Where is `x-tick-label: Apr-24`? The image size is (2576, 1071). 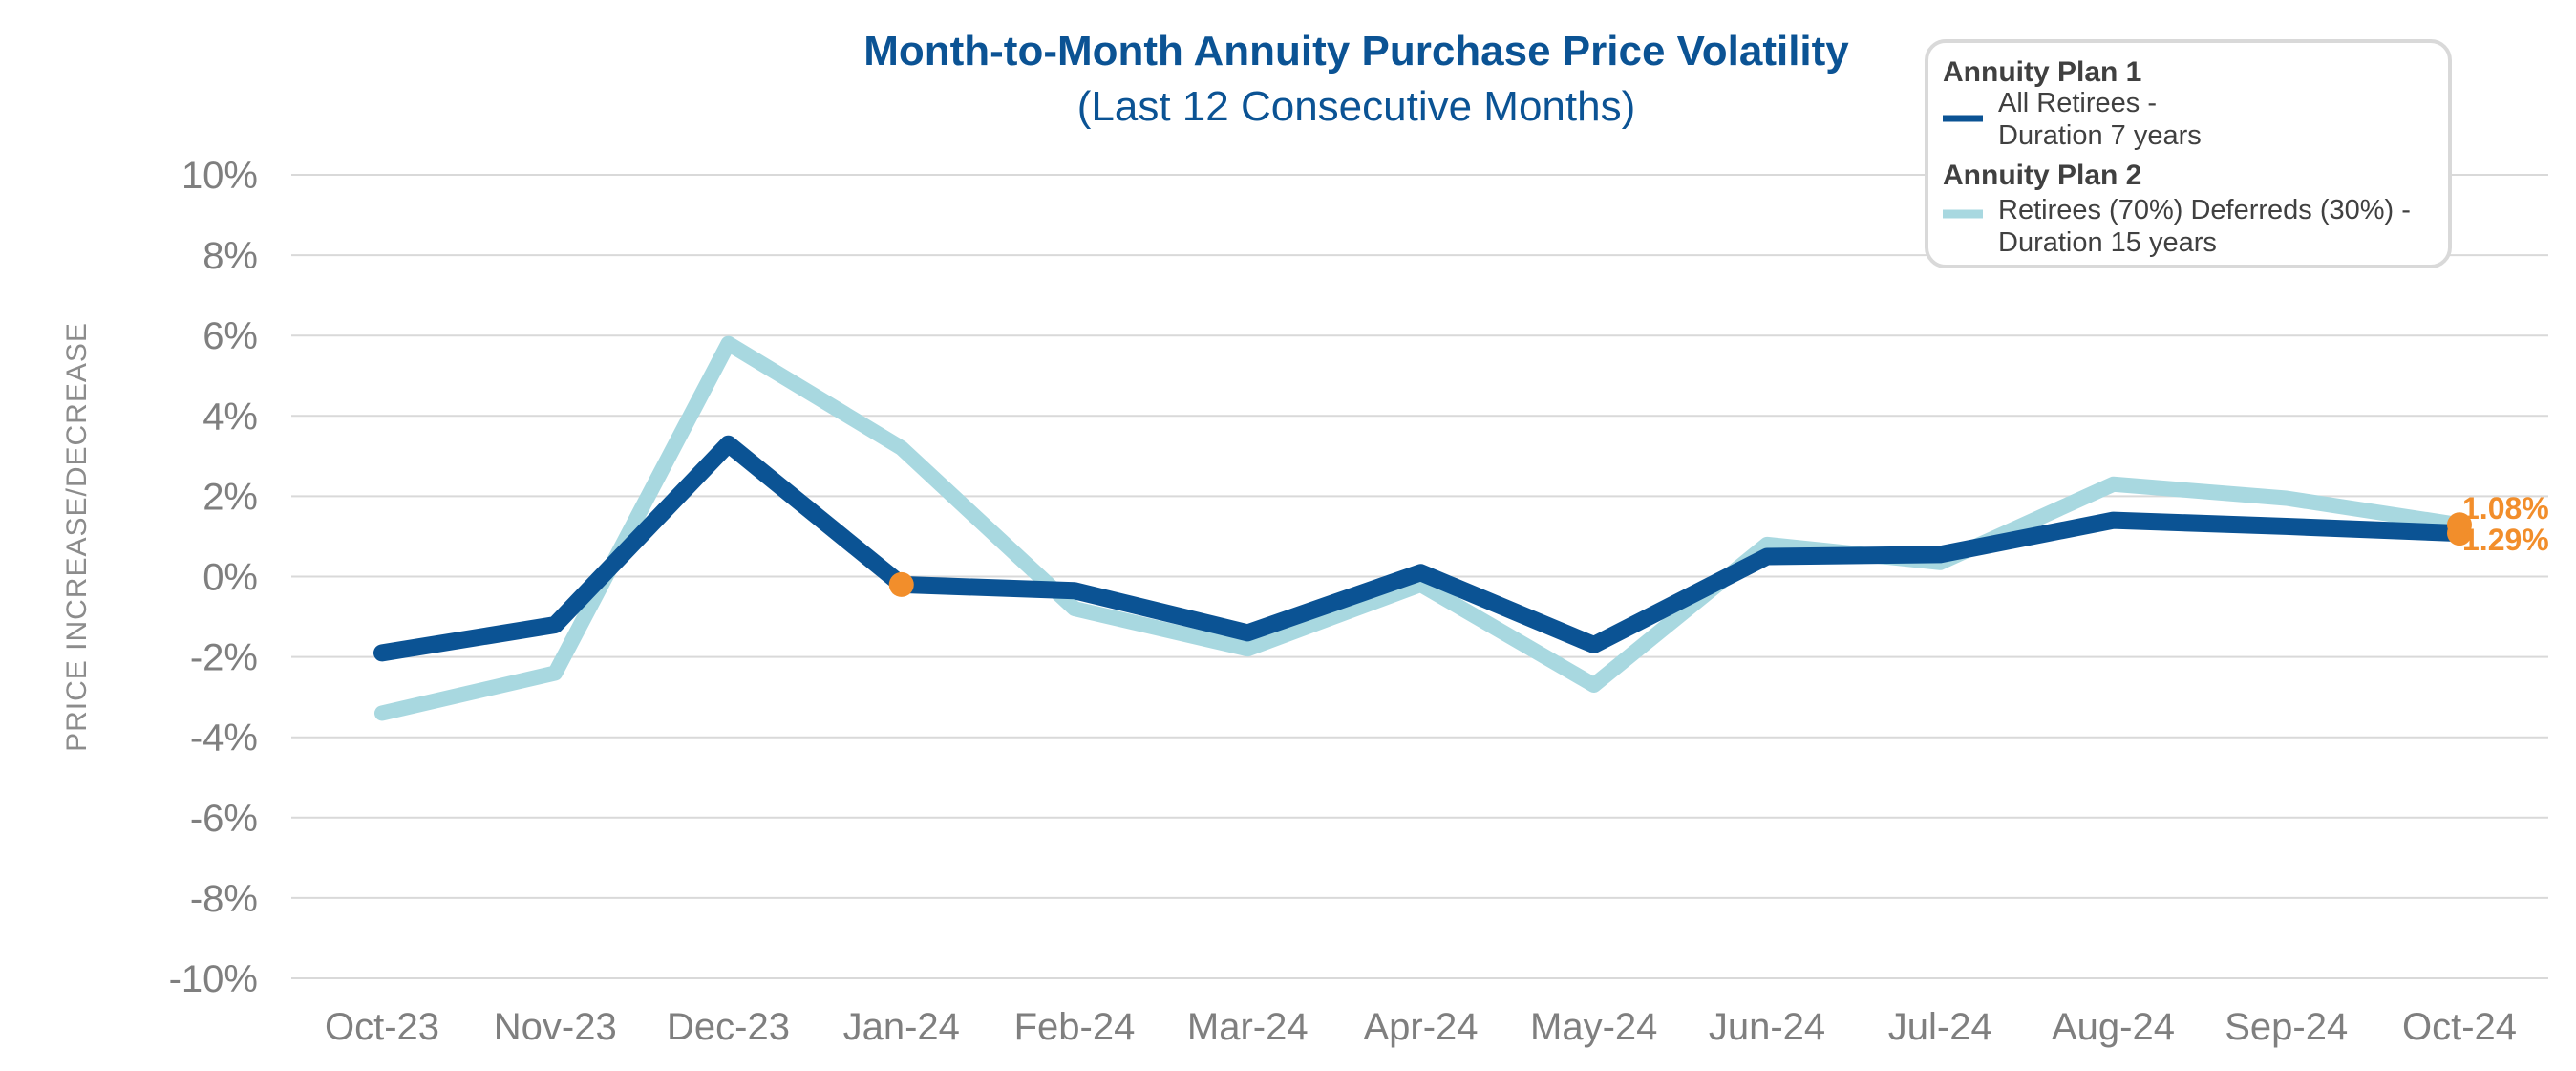 x-tick-label: Apr-24 is located at coordinates (1420, 1027).